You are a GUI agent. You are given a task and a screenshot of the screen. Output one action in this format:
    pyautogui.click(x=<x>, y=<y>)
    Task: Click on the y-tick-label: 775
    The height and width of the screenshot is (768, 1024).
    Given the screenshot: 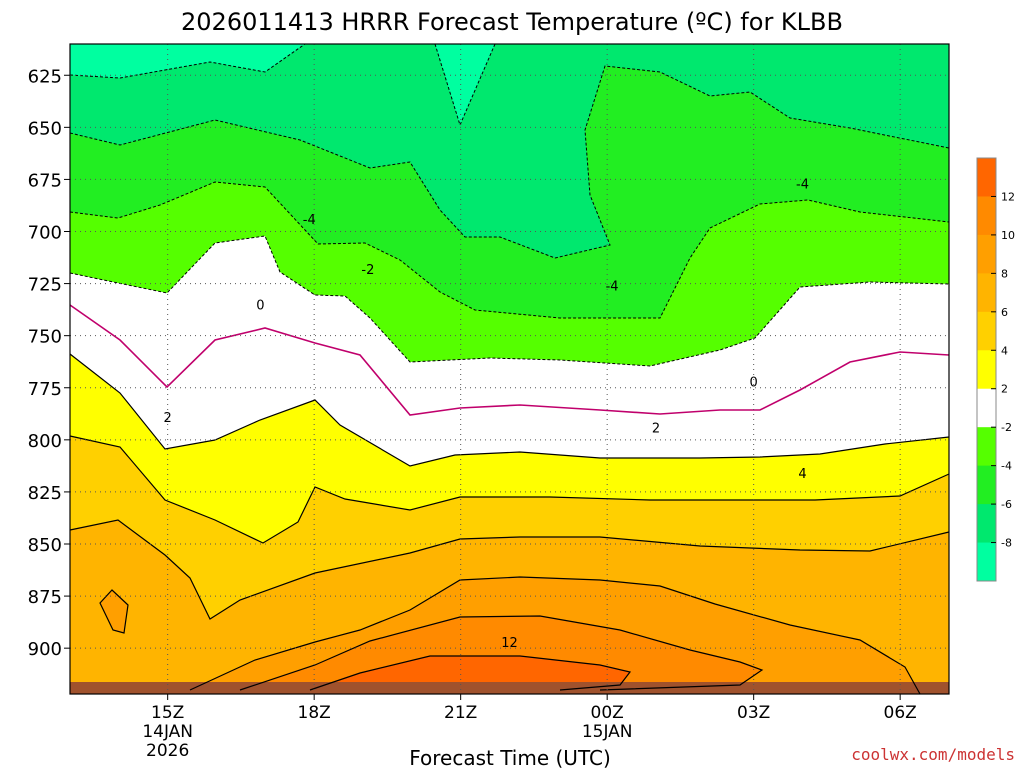 What is the action you would take?
    pyautogui.click(x=45, y=389)
    